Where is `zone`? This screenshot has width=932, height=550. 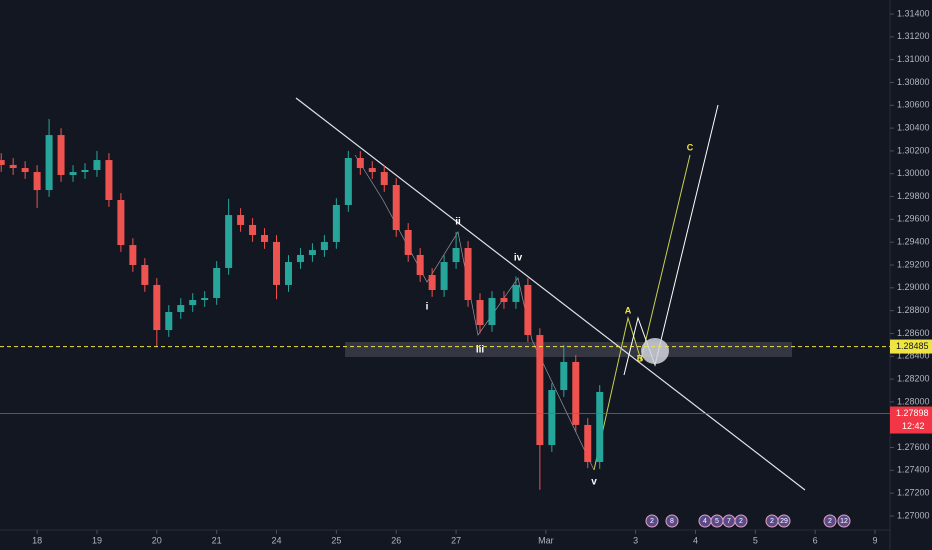 zone is located at coordinates (568, 349).